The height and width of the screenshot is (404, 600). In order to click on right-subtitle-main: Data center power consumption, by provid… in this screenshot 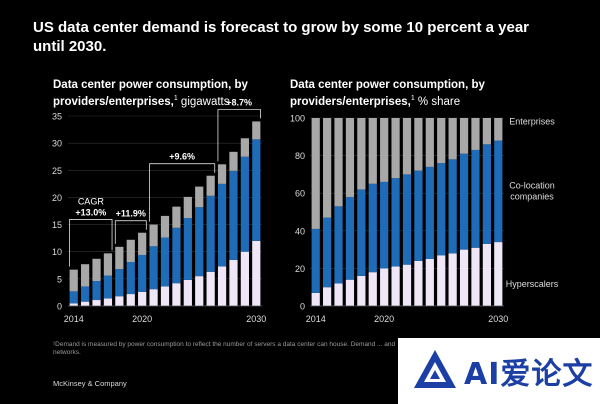, I will do `click(387, 93)`.